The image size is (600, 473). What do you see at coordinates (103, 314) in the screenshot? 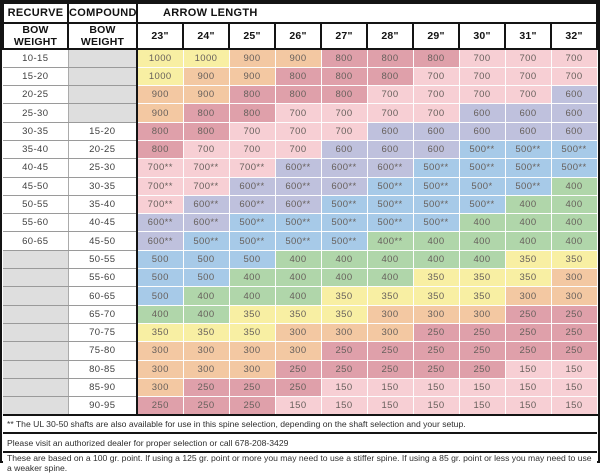
I see `compound-weight-cell: 65-70` at bounding box center [103, 314].